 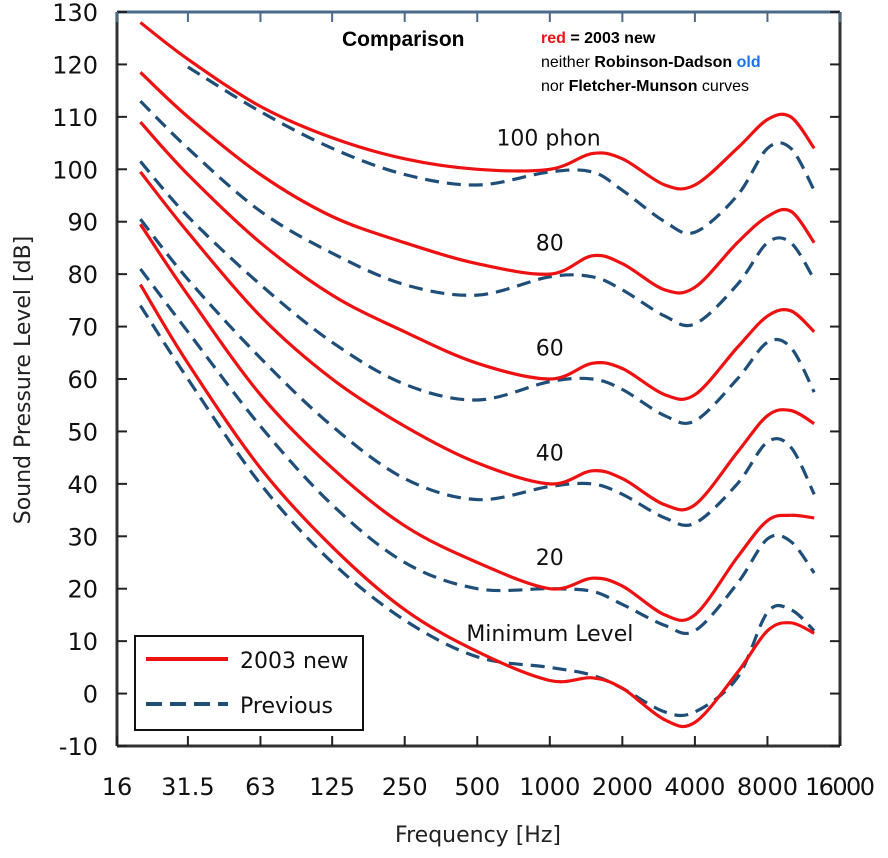 I want to click on x-tick-label: 16000, so click(x=840, y=787).